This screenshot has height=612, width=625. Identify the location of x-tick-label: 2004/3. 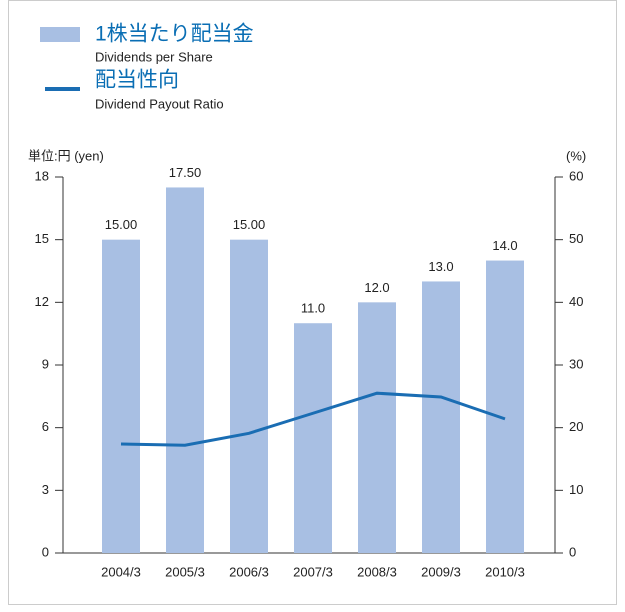
(121, 571).